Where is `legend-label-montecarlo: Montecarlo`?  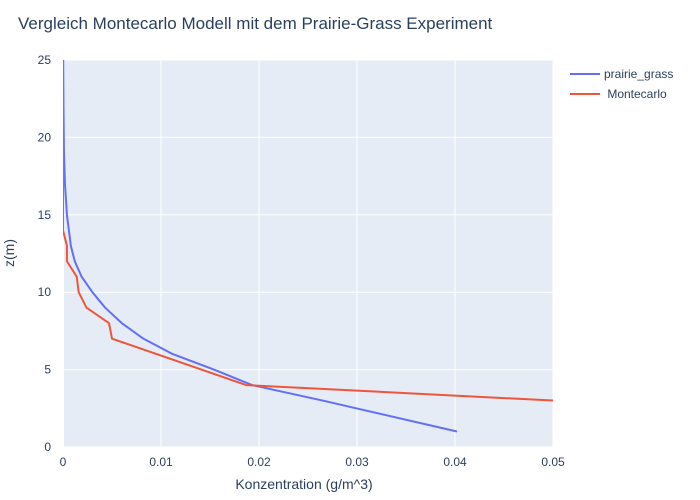 legend-label-montecarlo: Montecarlo is located at coordinates (635, 94).